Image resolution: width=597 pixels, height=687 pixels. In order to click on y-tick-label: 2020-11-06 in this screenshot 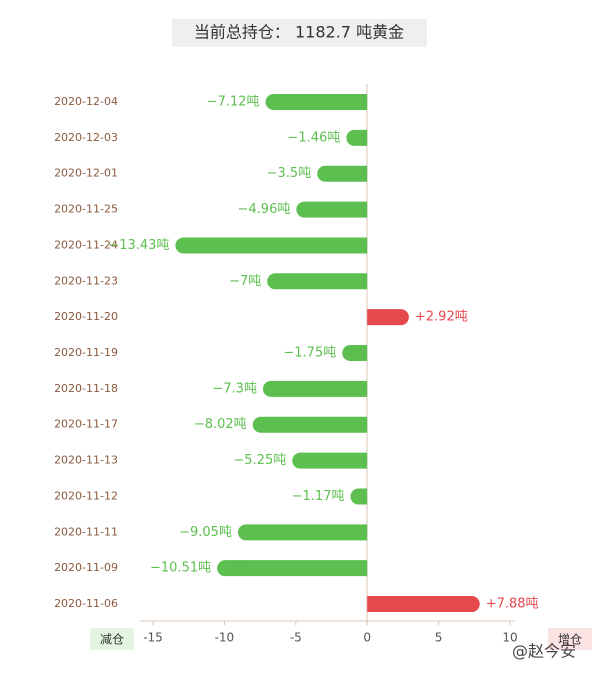, I will do `click(86, 603)`.